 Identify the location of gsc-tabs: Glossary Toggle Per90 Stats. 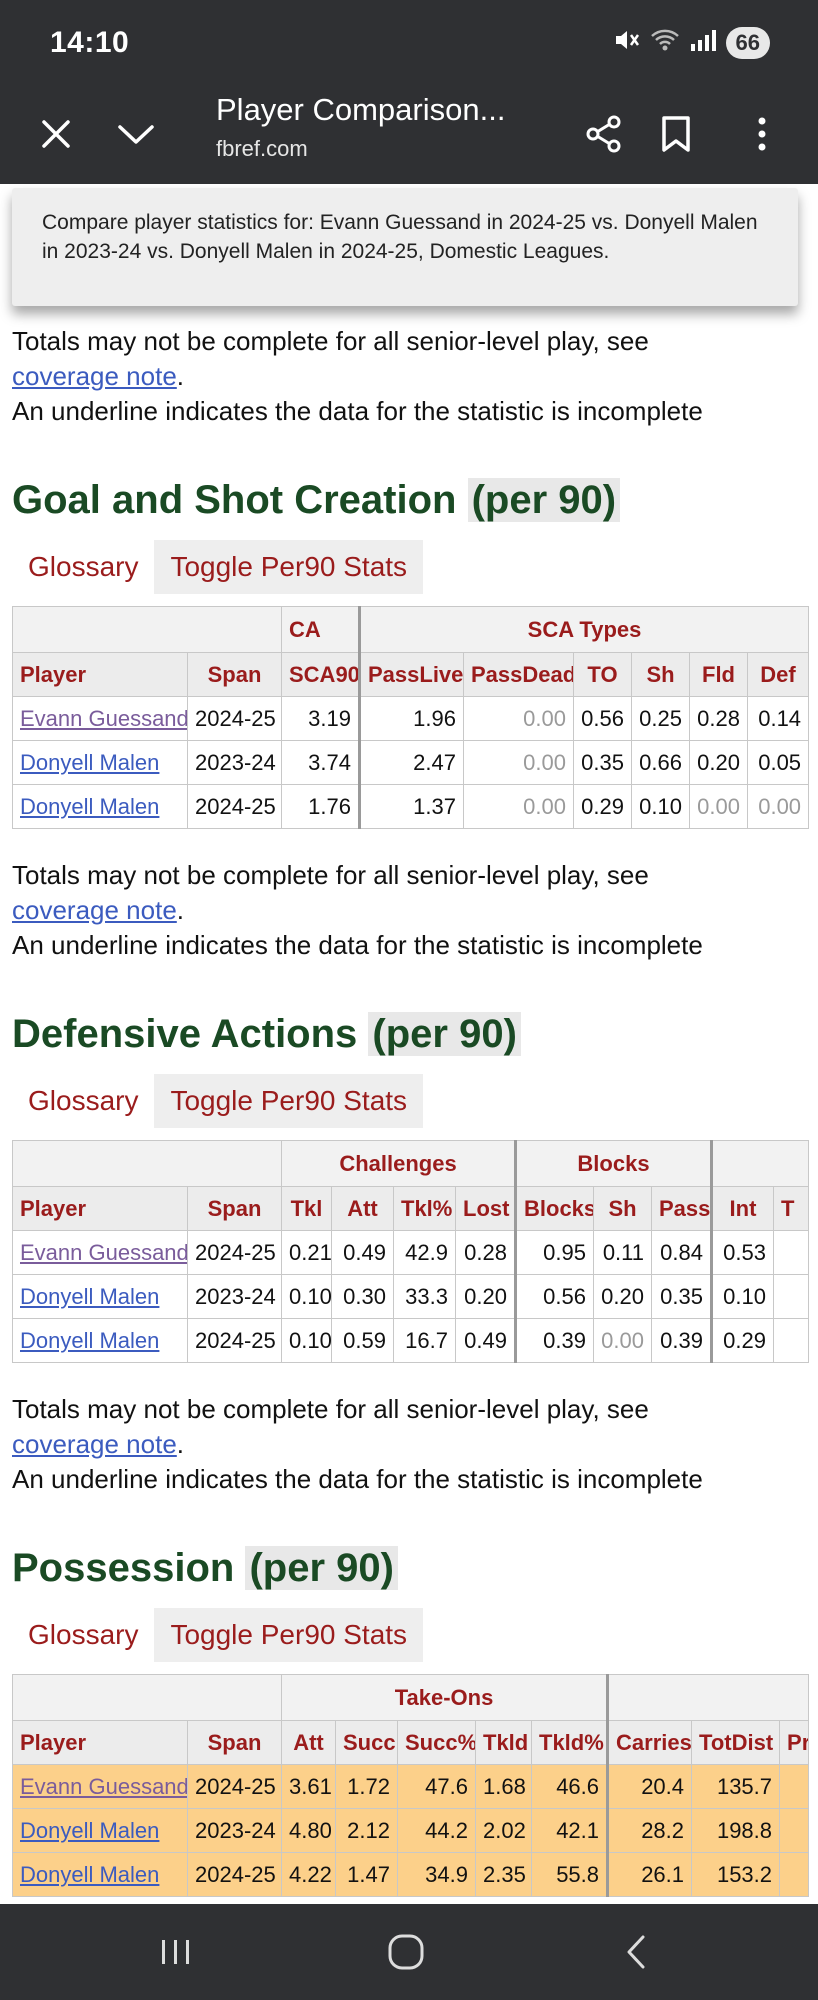
(218, 567).